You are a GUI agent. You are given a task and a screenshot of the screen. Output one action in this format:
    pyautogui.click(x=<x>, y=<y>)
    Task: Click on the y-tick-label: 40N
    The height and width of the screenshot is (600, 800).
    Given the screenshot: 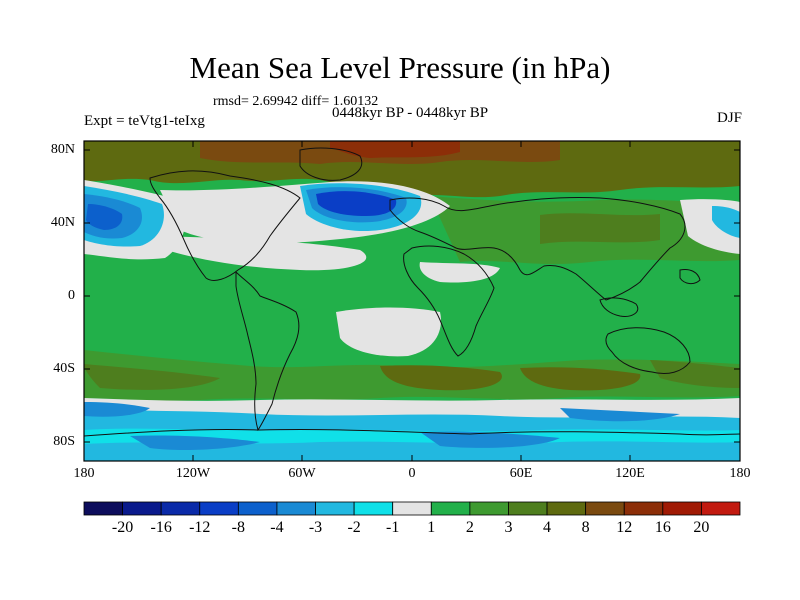 What is the action you would take?
    pyautogui.click(x=62, y=222)
    